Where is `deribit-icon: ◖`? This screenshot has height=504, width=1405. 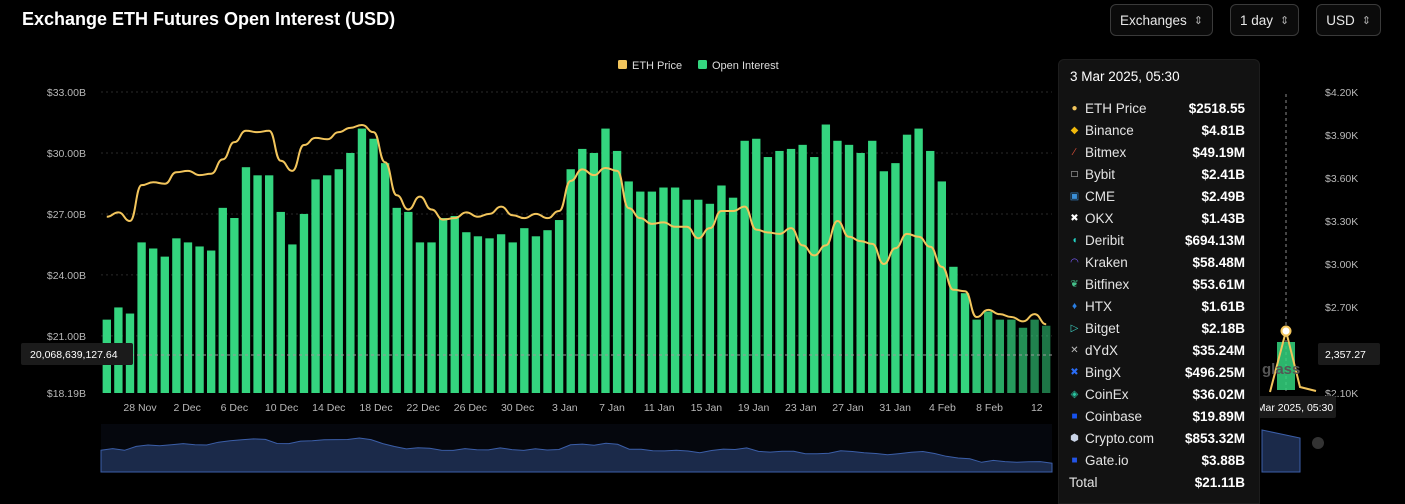
deribit-icon: ◖ is located at coordinates (1074, 240).